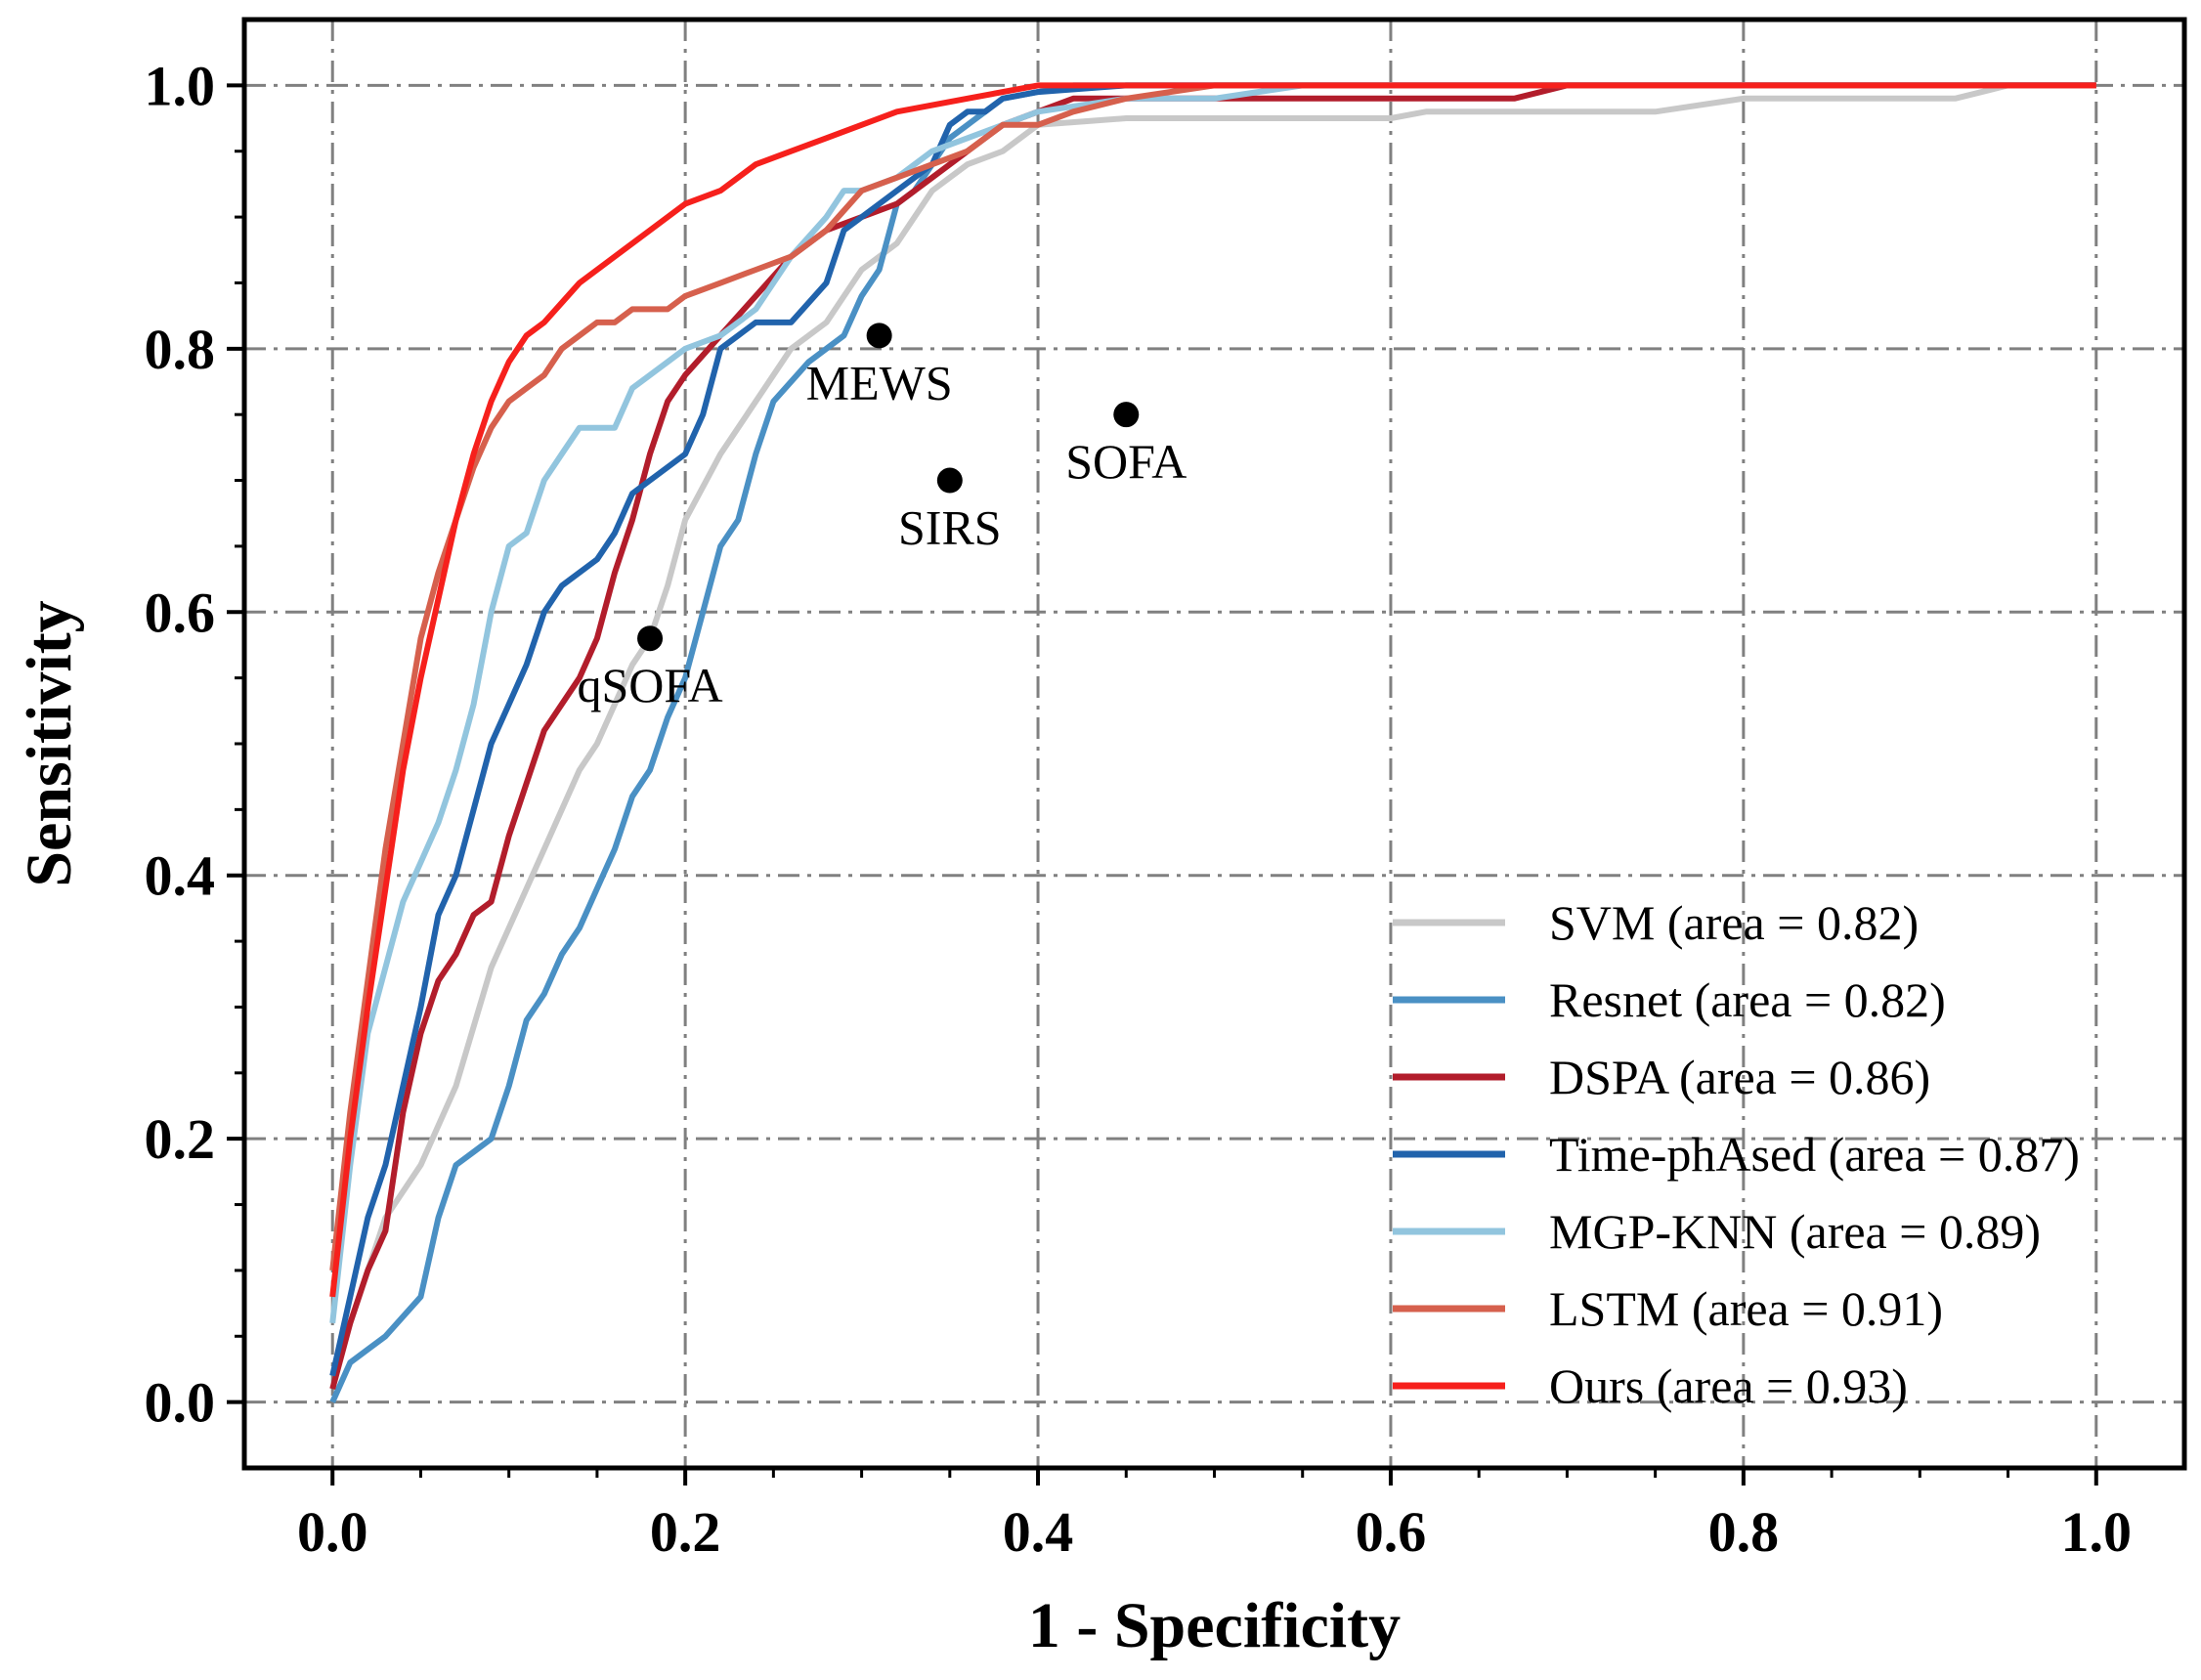 Image resolution: width=2201 pixels, height=1680 pixels. What do you see at coordinates (1795, 1231) in the screenshot?
I see `legend-label: MGP-KNN (area = 0.89)` at bounding box center [1795, 1231].